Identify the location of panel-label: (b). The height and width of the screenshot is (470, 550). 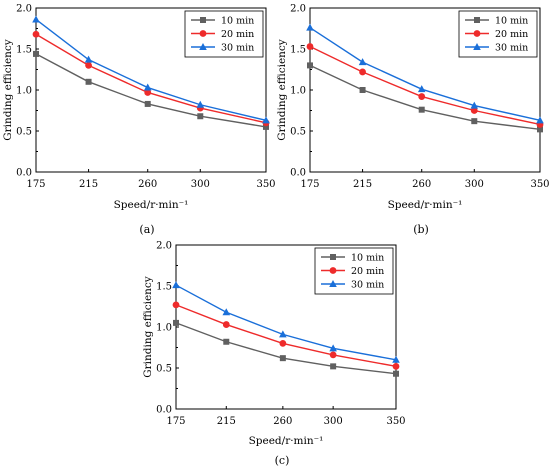
(421, 229).